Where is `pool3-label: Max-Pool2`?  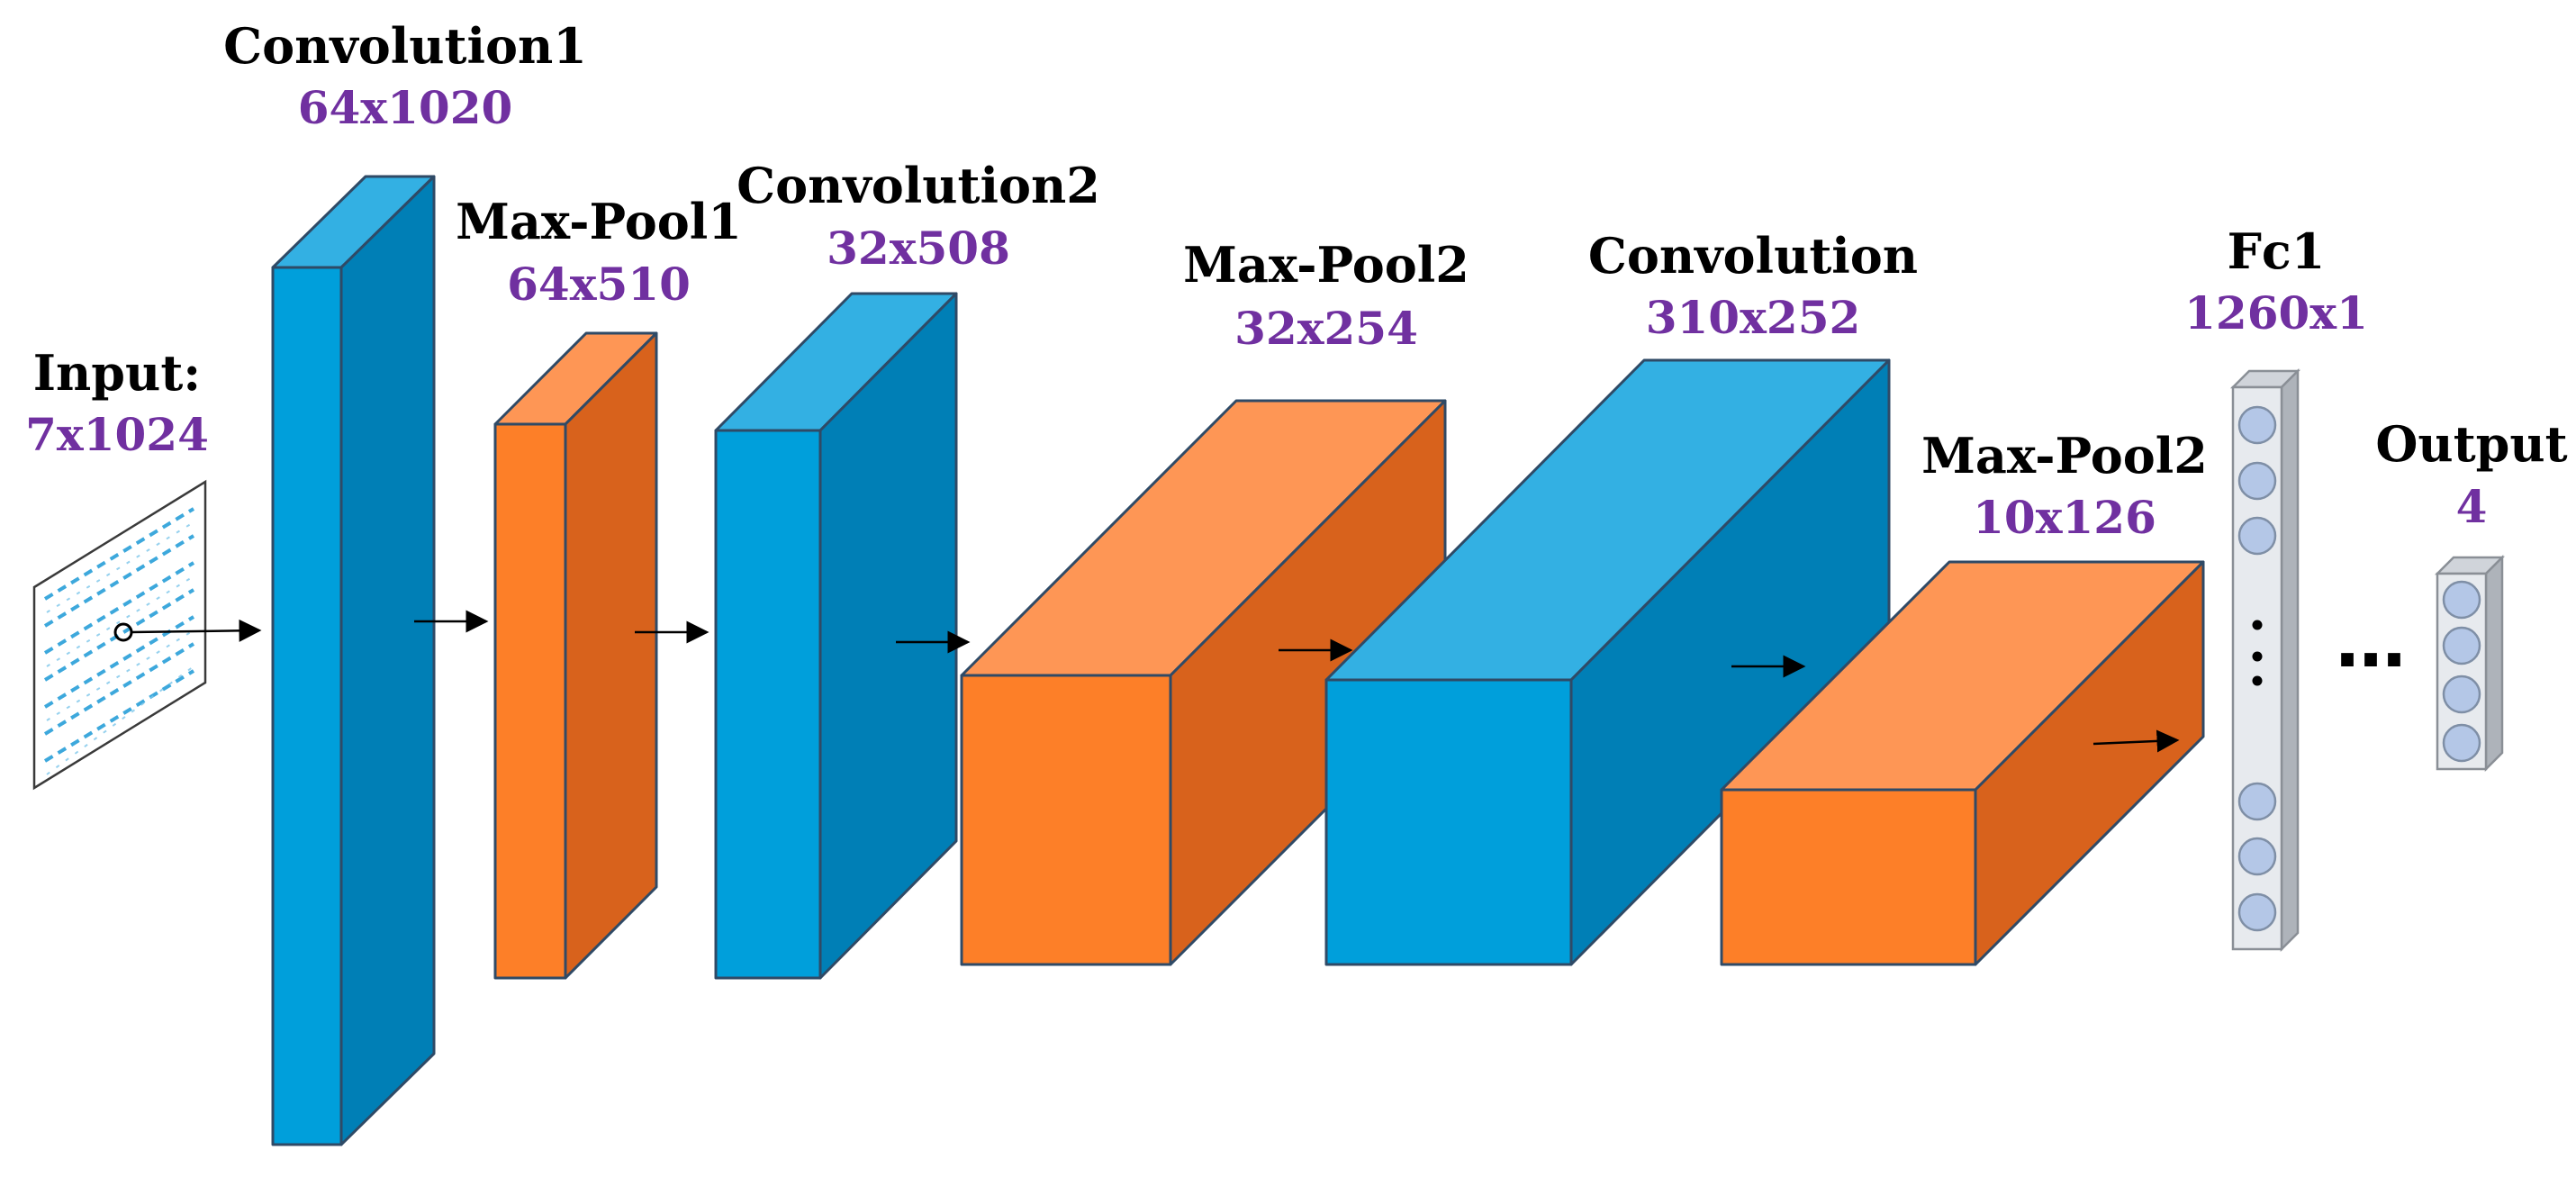
pool3-label: Max-Pool2 is located at coordinates (2064, 455).